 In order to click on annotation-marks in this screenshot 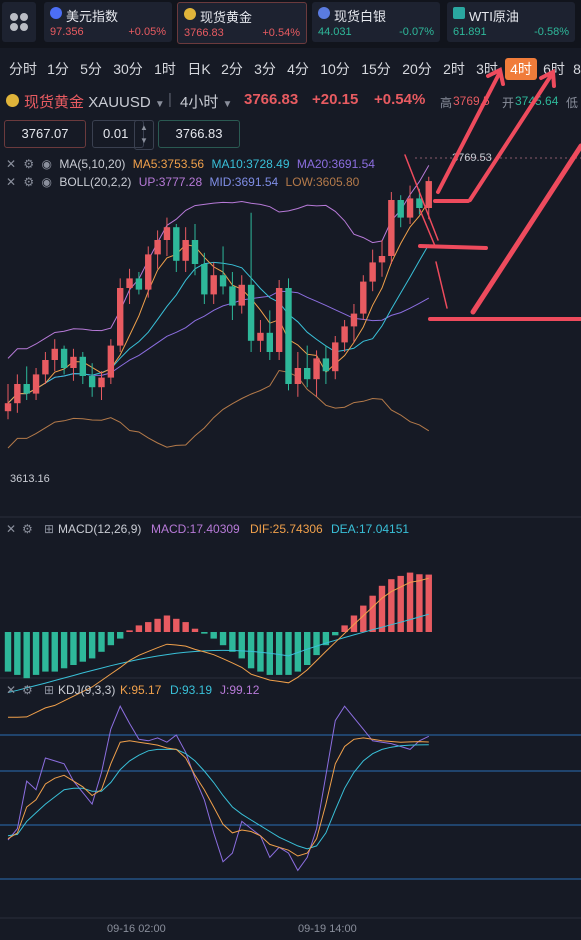, I will do `click(492, 194)`.